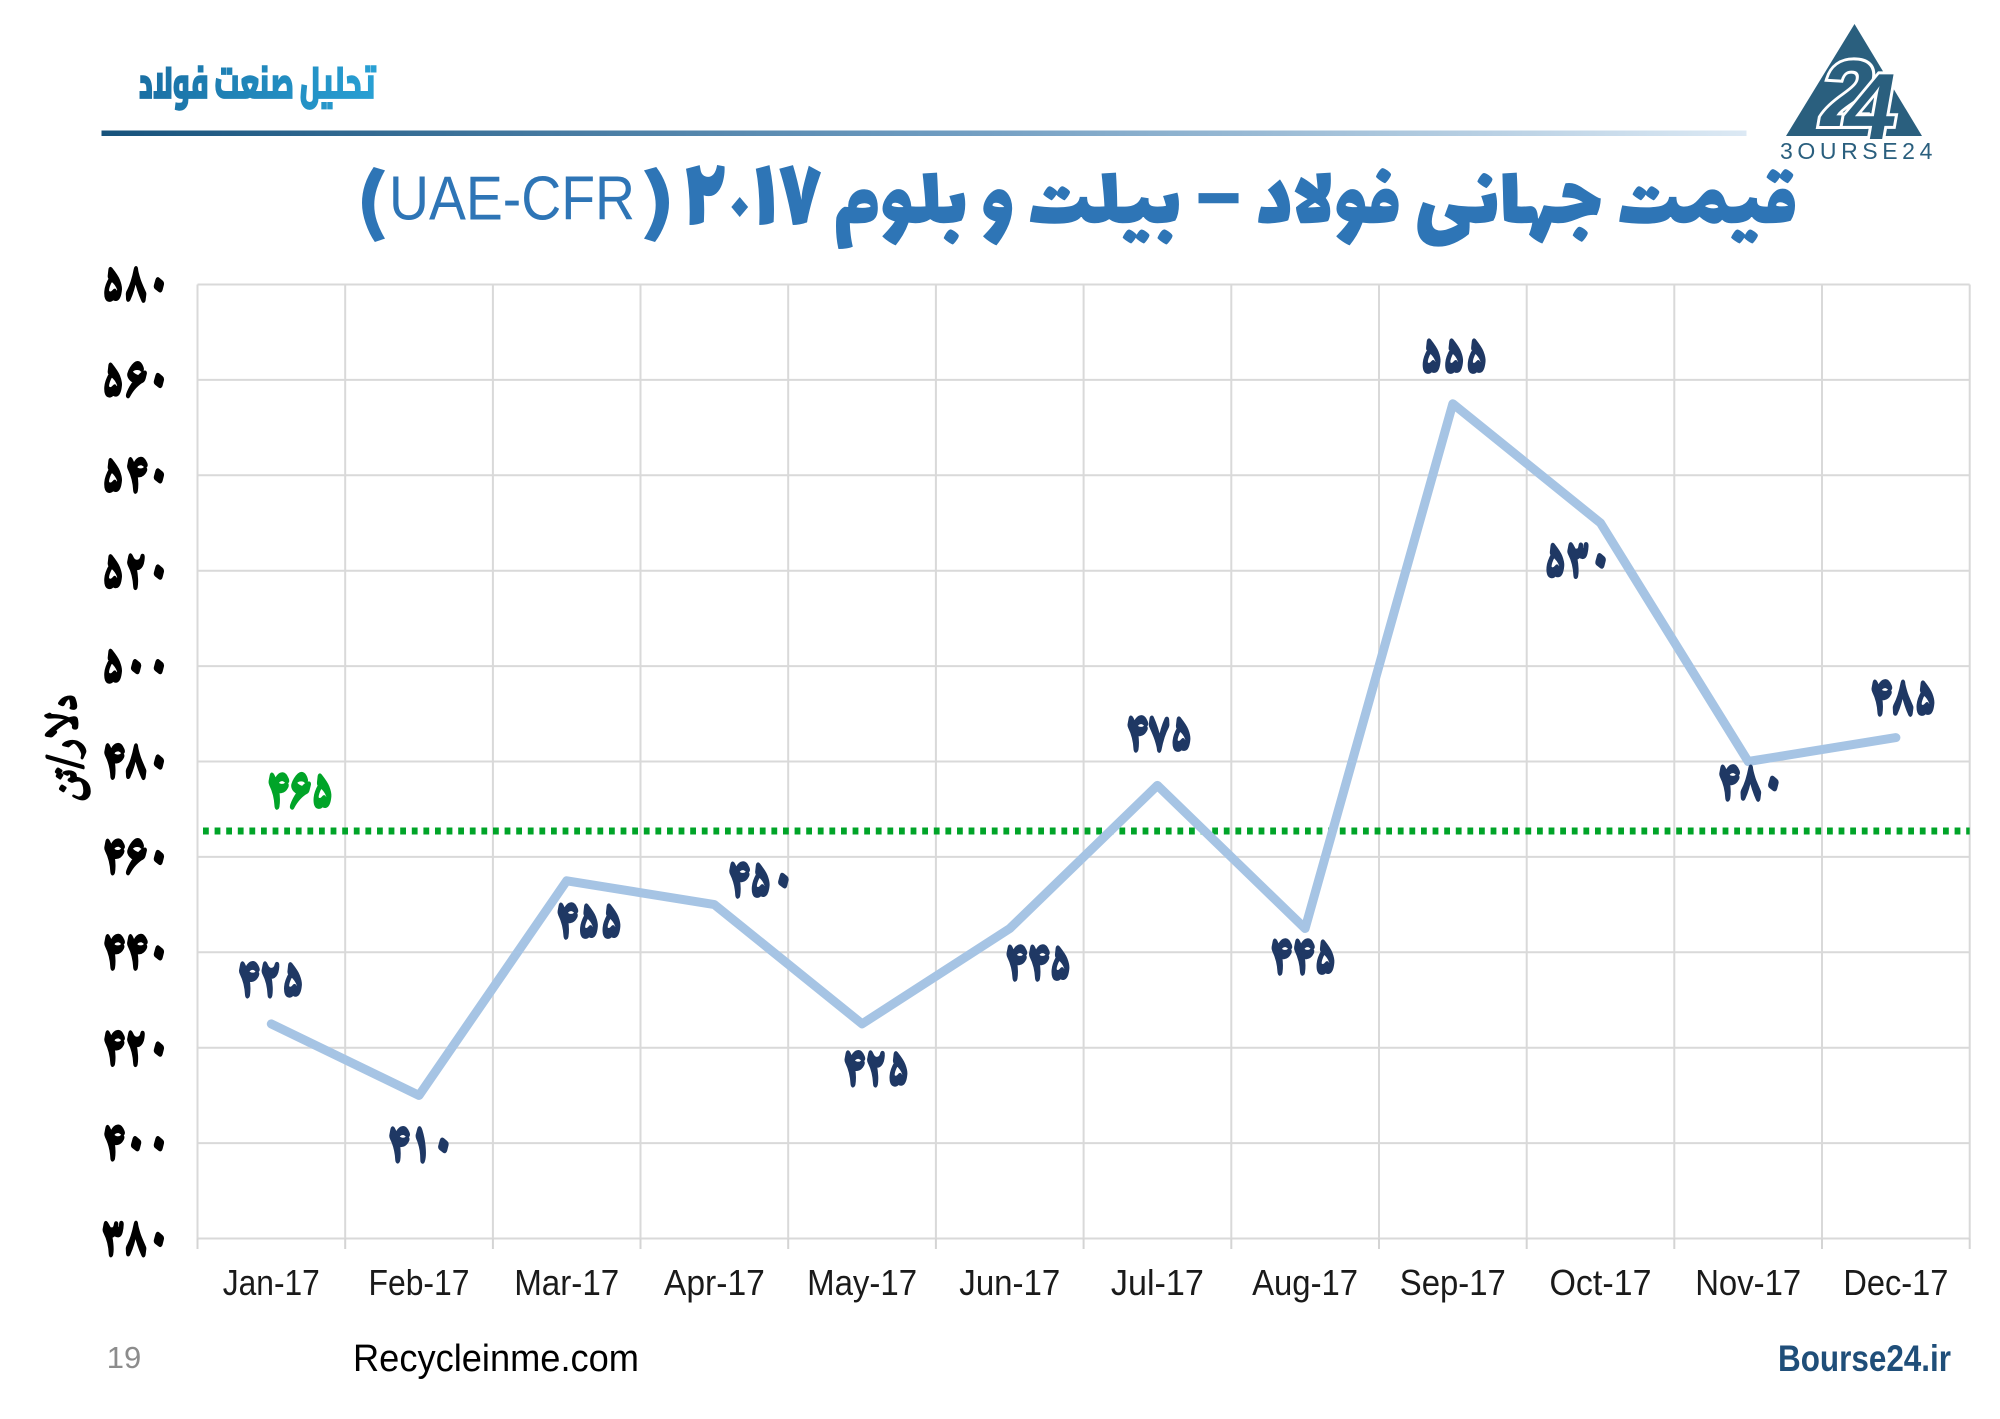 This screenshot has height=1419, width=2000. What do you see at coordinates (566, 1282) in the screenshot?
I see `svg-text: Mar-17` at bounding box center [566, 1282].